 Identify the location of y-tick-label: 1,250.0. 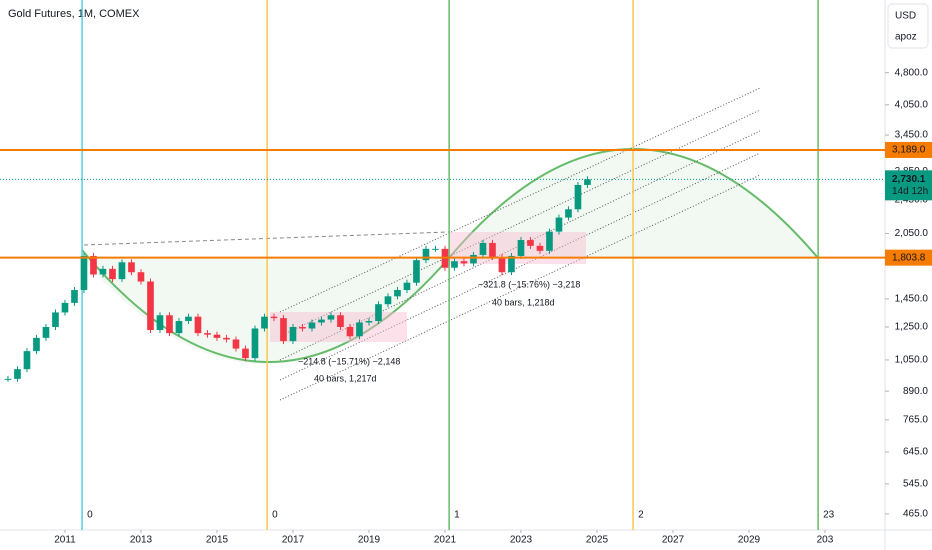
(912, 327).